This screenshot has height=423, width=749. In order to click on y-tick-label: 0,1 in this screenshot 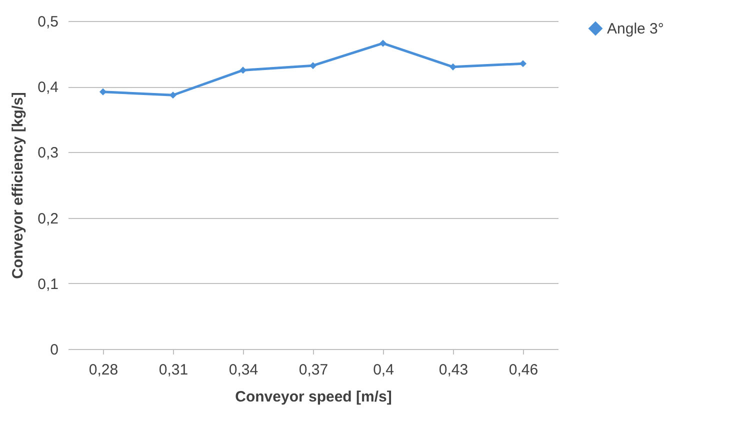, I will do `click(48, 284)`.